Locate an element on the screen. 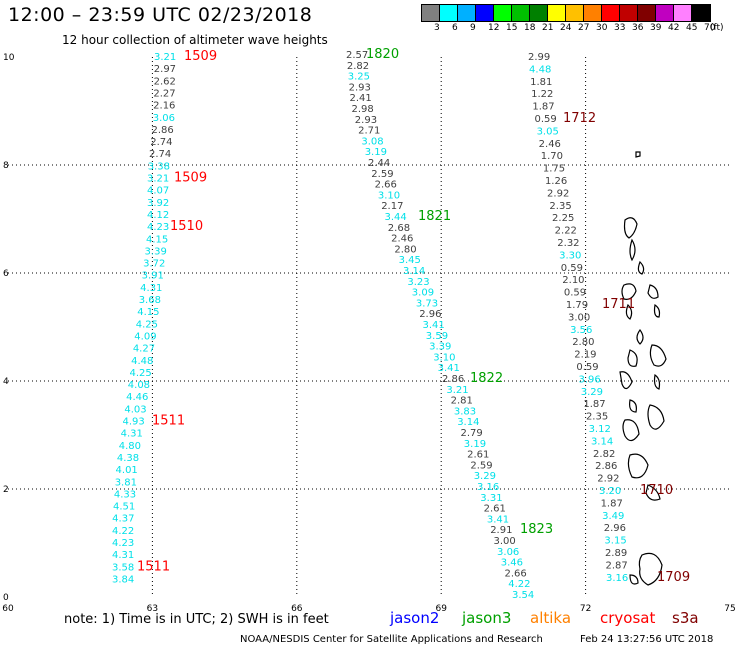 This screenshot has width=740, height=650. generated-timestamp: Feb 24 13:27:56 UTC 2018 is located at coordinates (647, 639).